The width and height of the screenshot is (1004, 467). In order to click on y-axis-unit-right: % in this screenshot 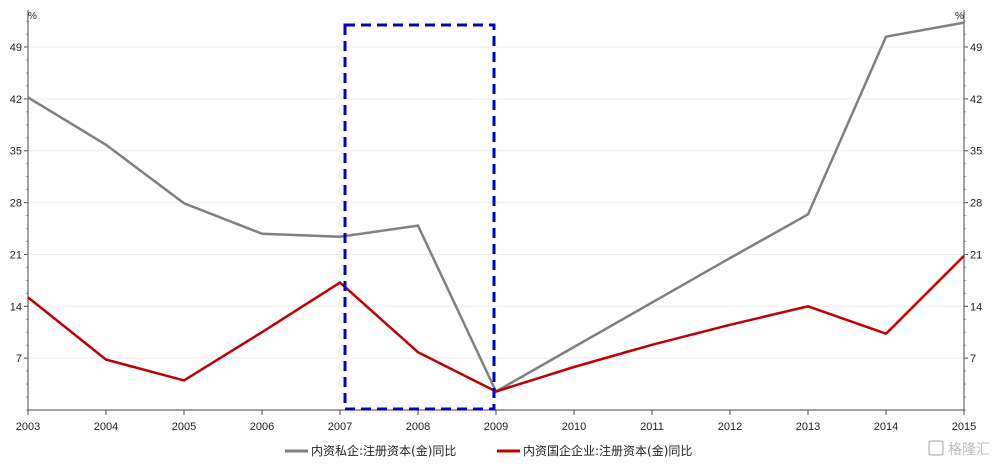, I will do `click(959, 16)`.